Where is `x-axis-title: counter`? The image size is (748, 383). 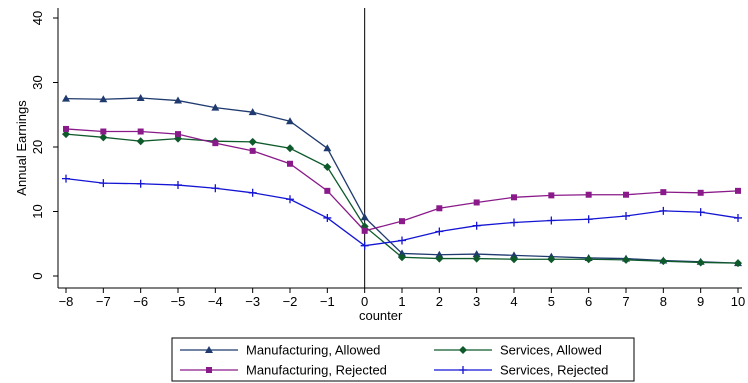
x-axis-title: counter is located at coordinates (381, 315).